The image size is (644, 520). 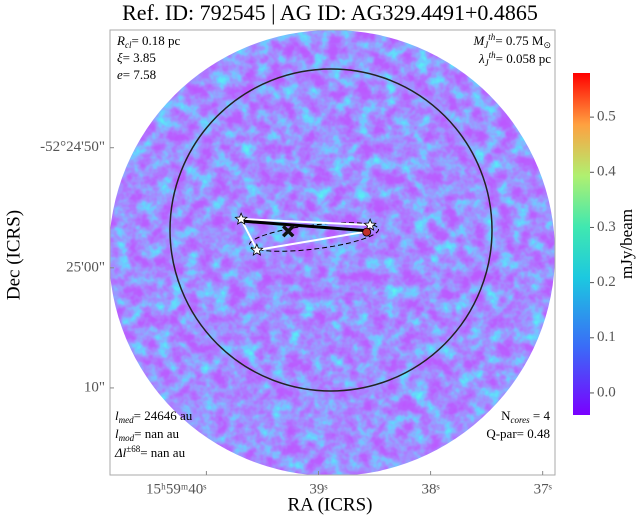 What do you see at coordinates (72, 147) in the screenshot?
I see `y-tick-label: -52°24'50"` at bounding box center [72, 147].